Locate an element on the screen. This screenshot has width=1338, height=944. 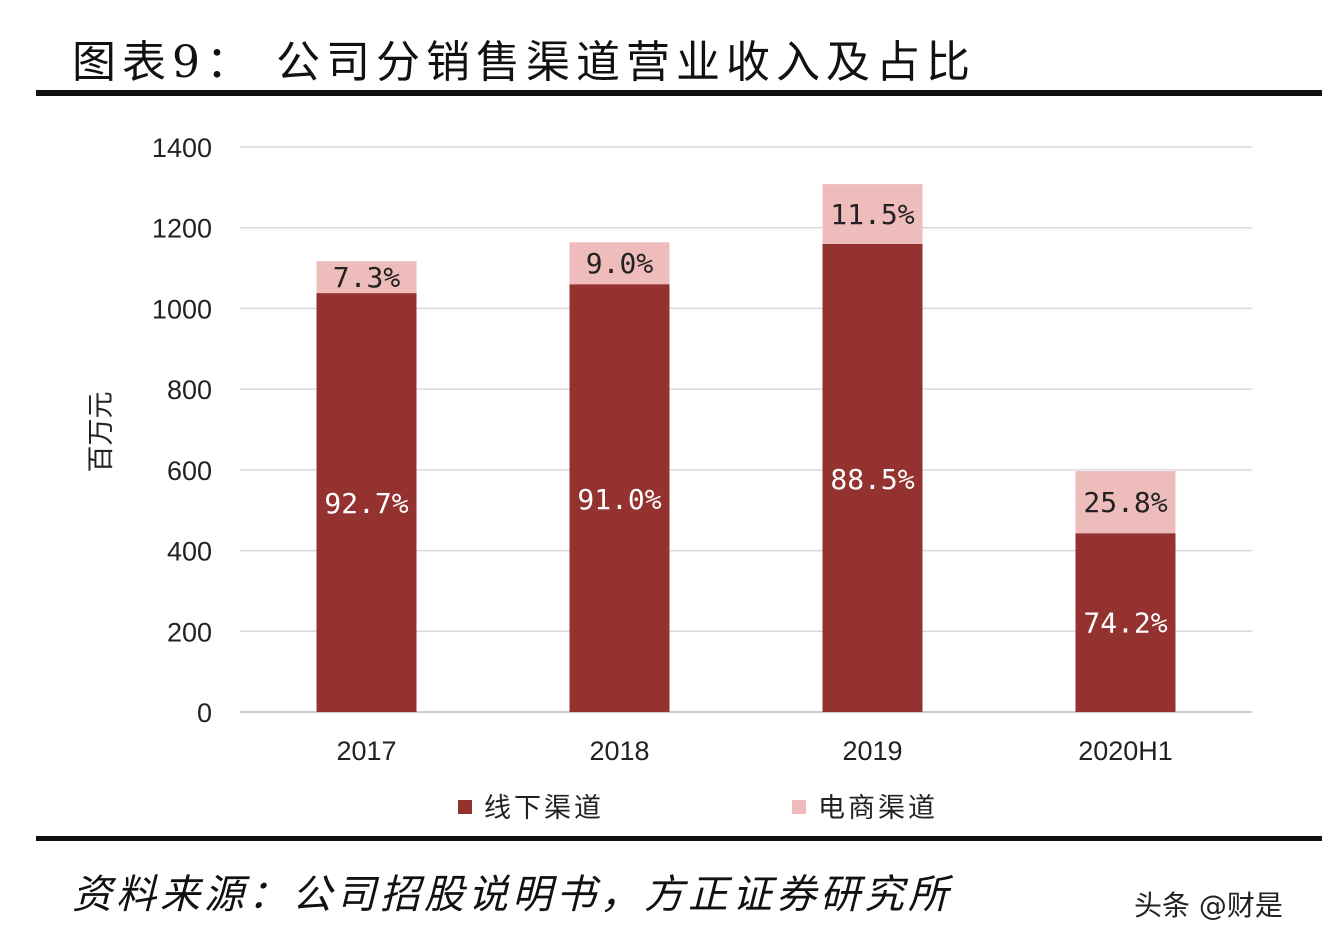
source-note: 资料来源：公司招股说明书，方正证券研究所 is located at coordinates (512, 895).